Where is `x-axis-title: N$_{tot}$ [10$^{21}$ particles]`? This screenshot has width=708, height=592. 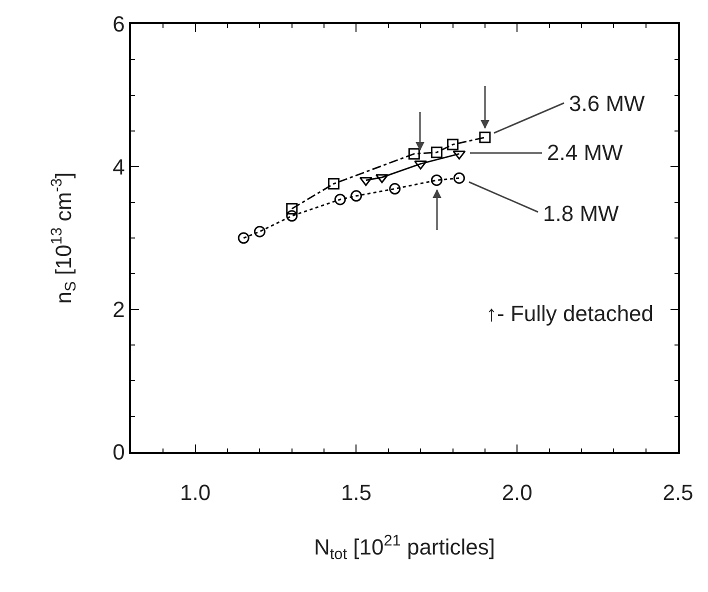
x-axis-title: N$_{tot}$ [10$^{21}$ particles] is located at coordinates (404, 548).